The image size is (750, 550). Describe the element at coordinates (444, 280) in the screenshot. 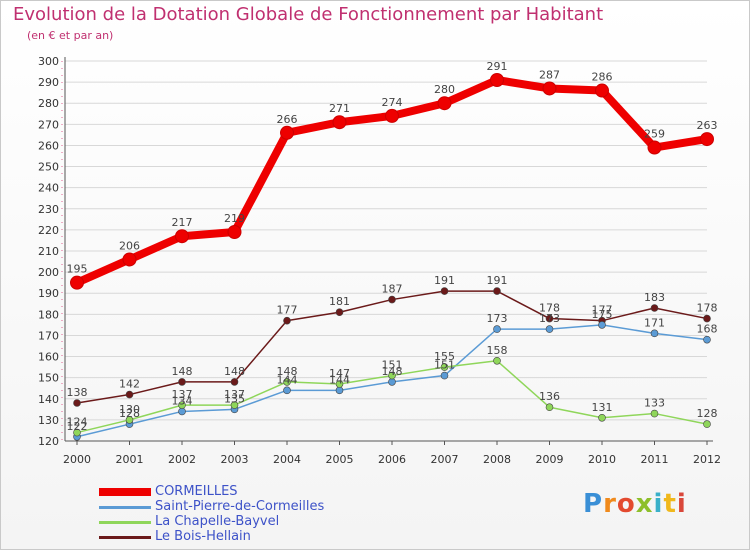

I see `data-label: 191` at that location.